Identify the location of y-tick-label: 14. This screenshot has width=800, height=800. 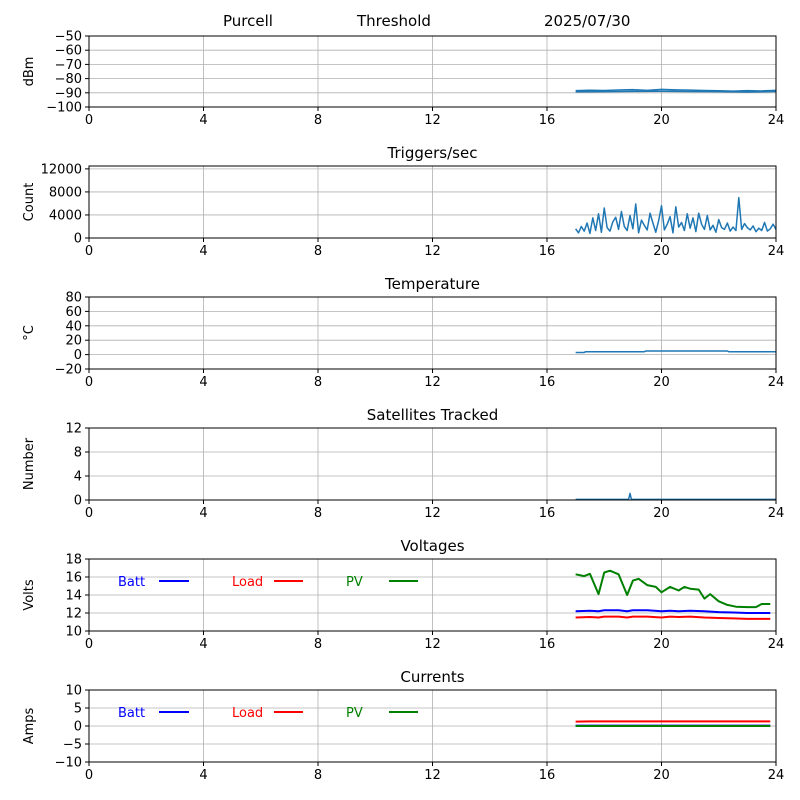
(73, 596).